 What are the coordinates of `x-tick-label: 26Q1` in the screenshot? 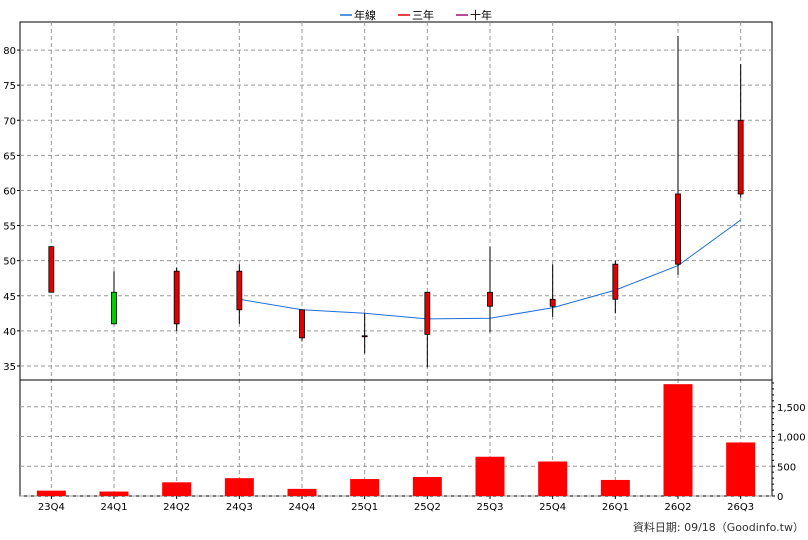 It's located at (615, 507).